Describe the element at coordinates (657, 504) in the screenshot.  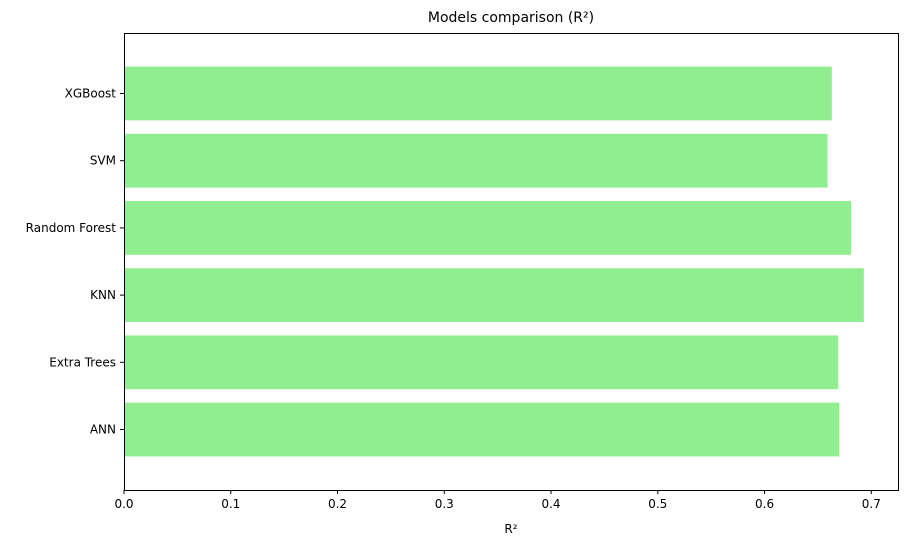
I see `x-tick-label: 0.5` at that location.